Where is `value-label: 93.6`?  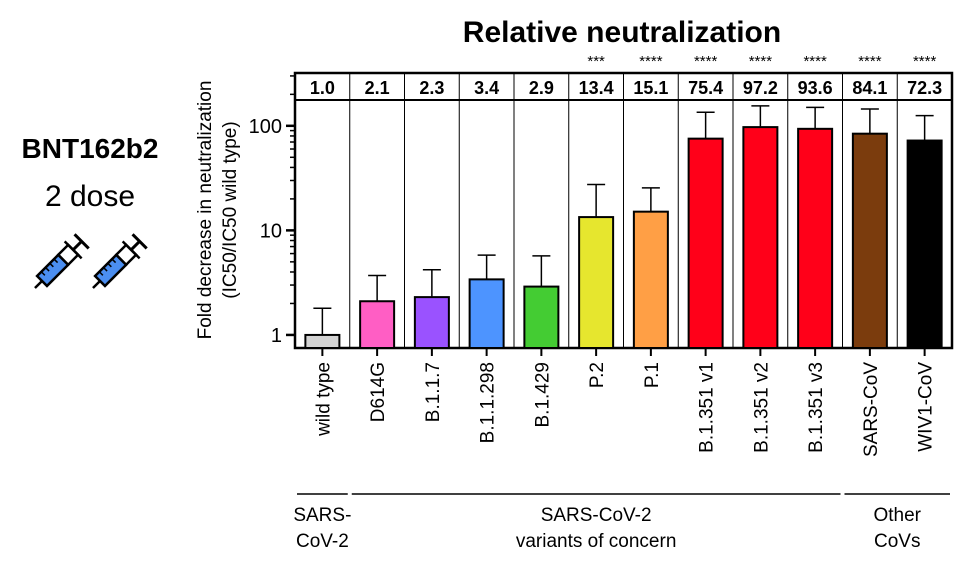 value-label: 93.6 is located at coordinates (815, 88).